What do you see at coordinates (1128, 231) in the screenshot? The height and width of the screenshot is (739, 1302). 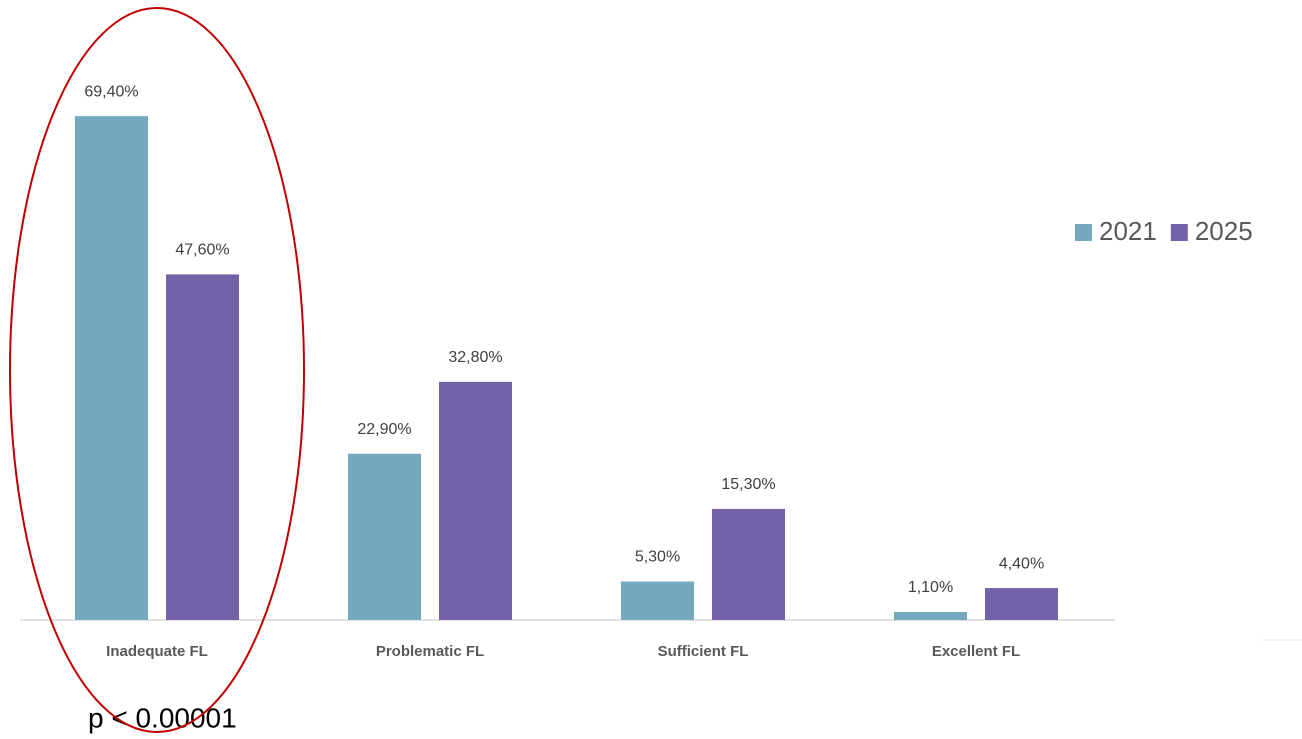 I see `legend-label: 2021` at bounding box center [1128, 231].